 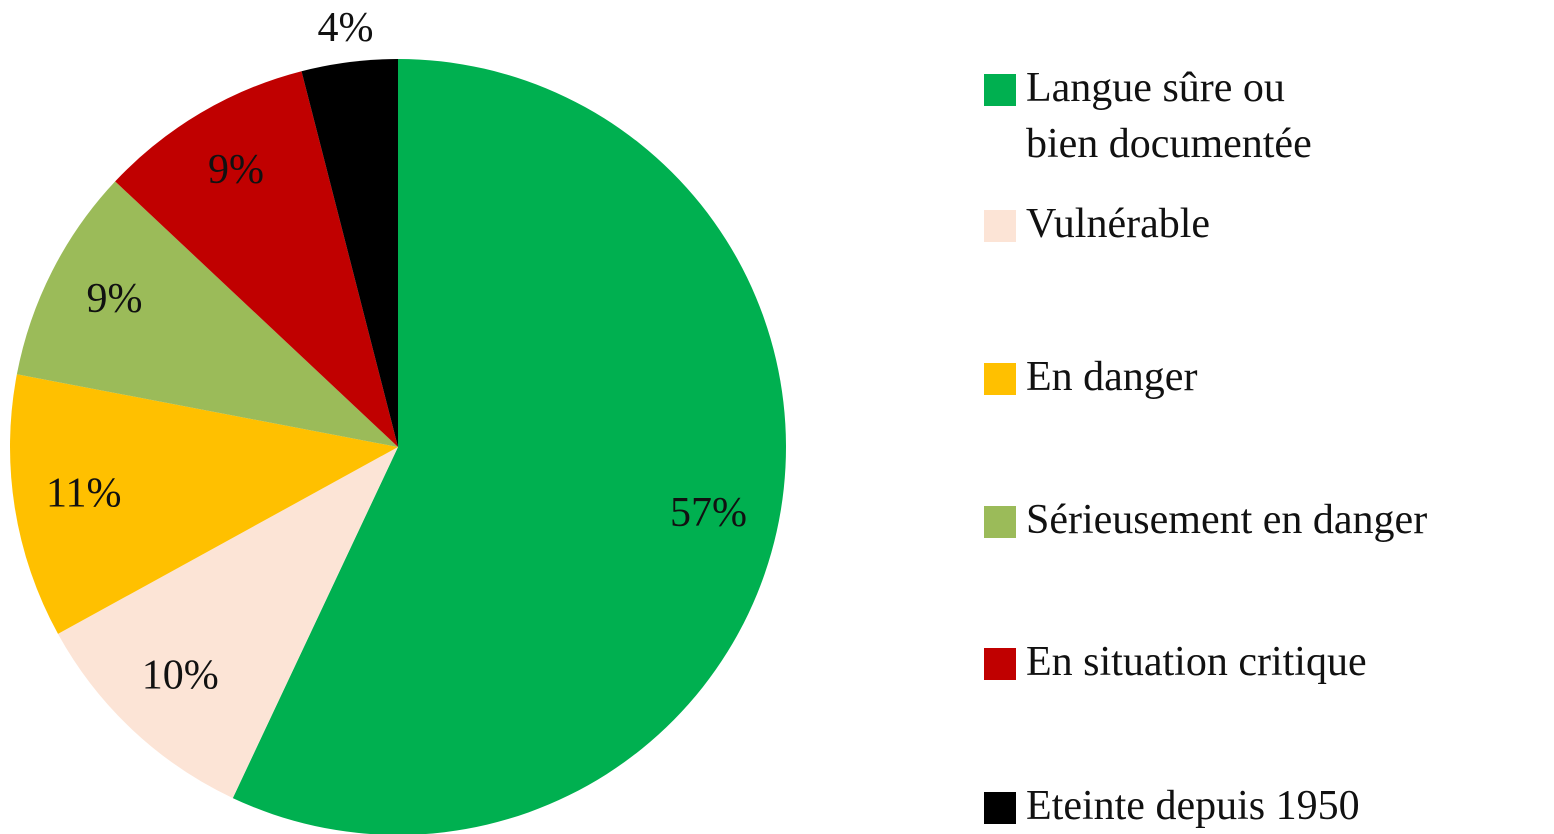 What do you see at coordinates (180, 676) in the screenshot?
I see `data-label: 10%` at bounding box center [180, 676].